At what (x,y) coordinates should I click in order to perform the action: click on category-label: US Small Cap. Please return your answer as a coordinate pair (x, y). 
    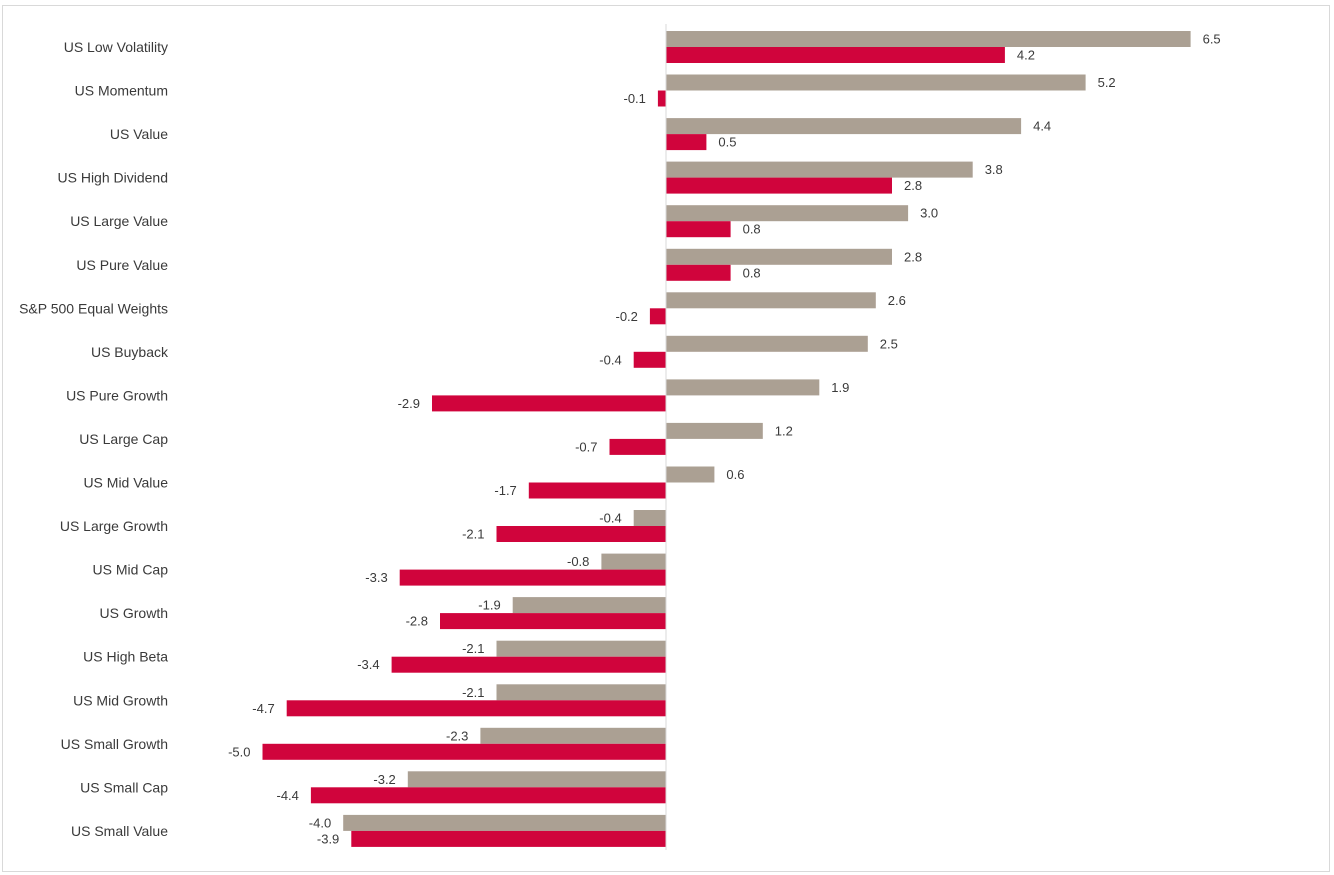
    Looking at the image, I should click on (124, 787).